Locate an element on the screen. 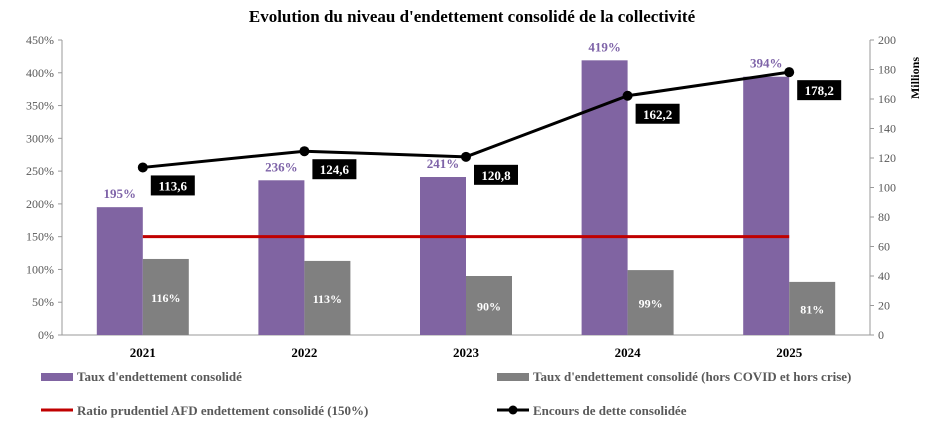 The width and height of the screenshot is (945, 434). encours-data-label: 120,8 is located at coordinates (496, 175).